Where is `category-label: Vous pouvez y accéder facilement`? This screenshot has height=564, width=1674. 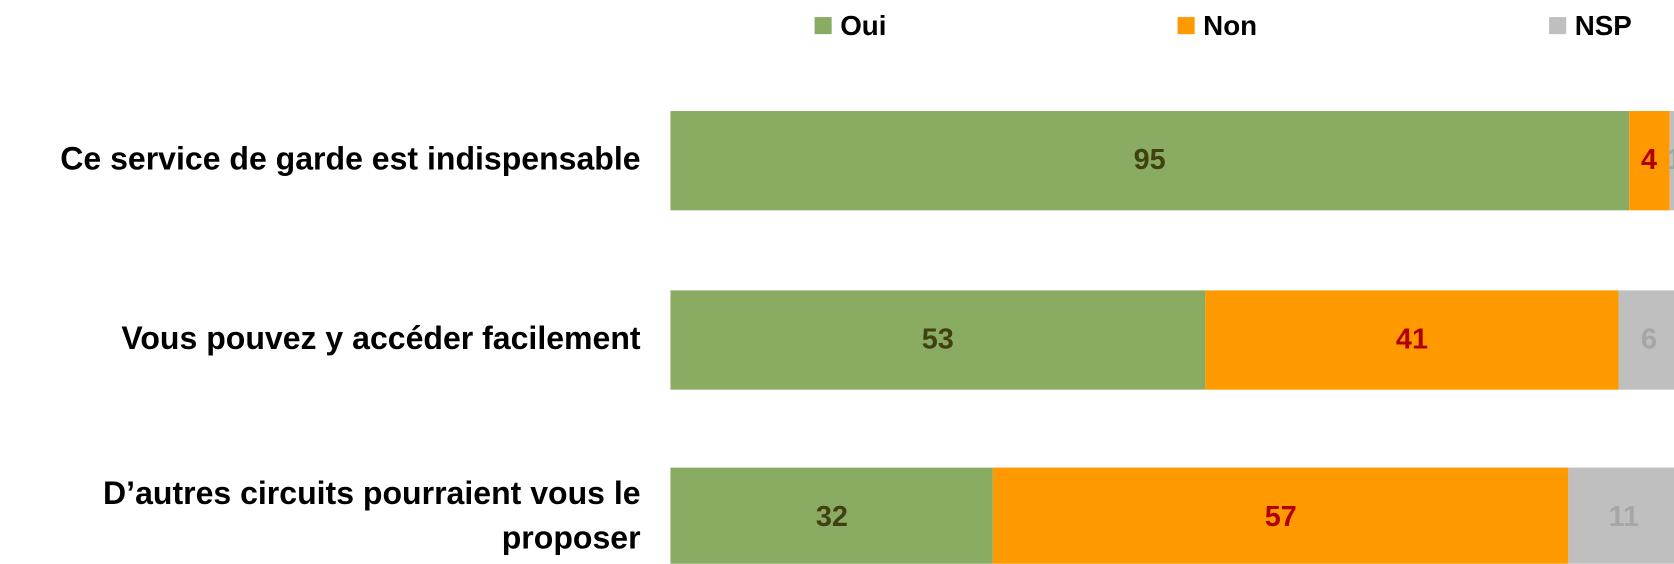
category-label: Vous pouvez y accéder facilement is located at coordinates (381, 339).